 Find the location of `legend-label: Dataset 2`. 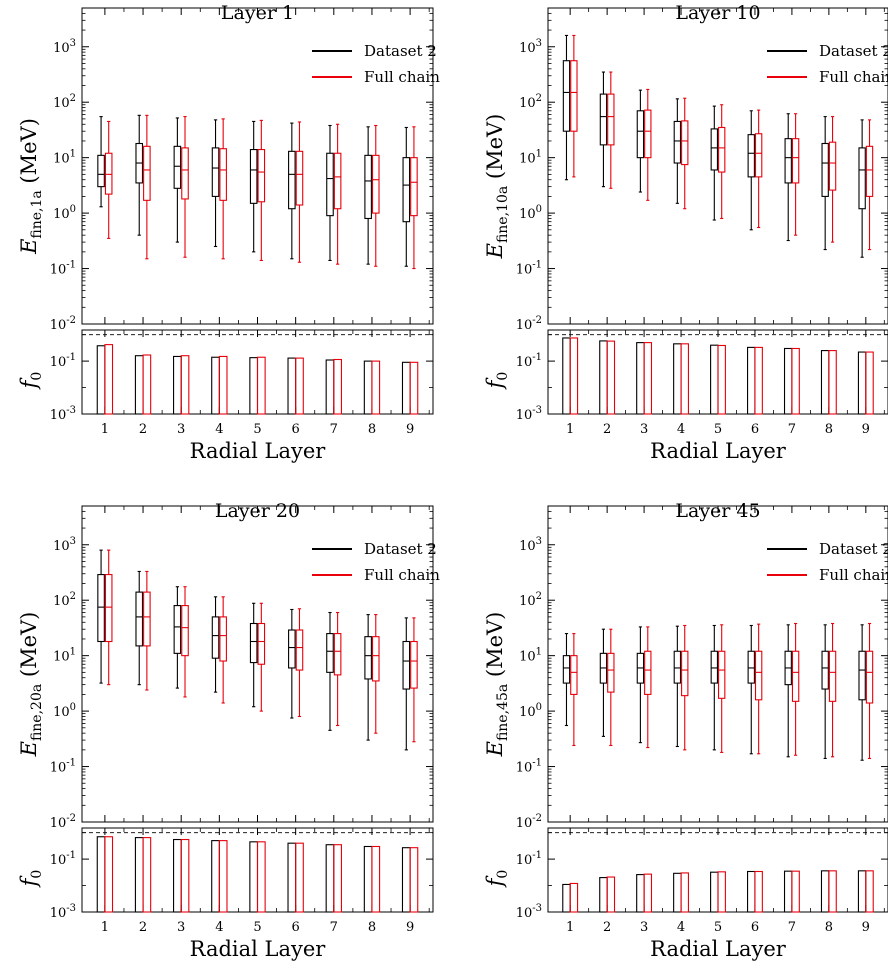

legend-label: Dataset 2 is located at coordinates (853, 51).